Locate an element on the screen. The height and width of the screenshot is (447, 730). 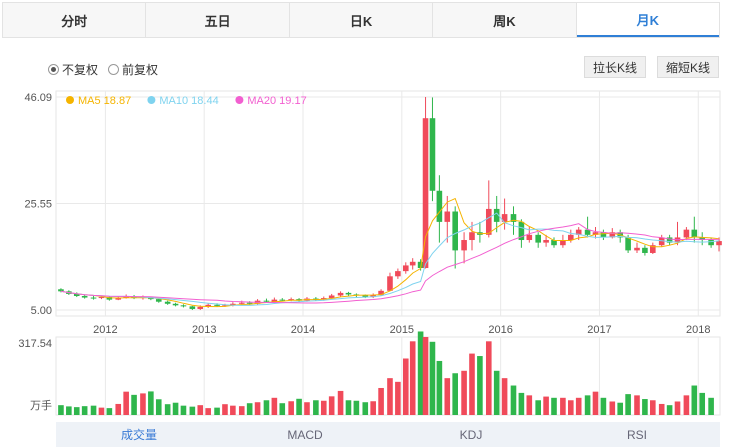
tab-0: 分时 is located at coordinates (75, 20).